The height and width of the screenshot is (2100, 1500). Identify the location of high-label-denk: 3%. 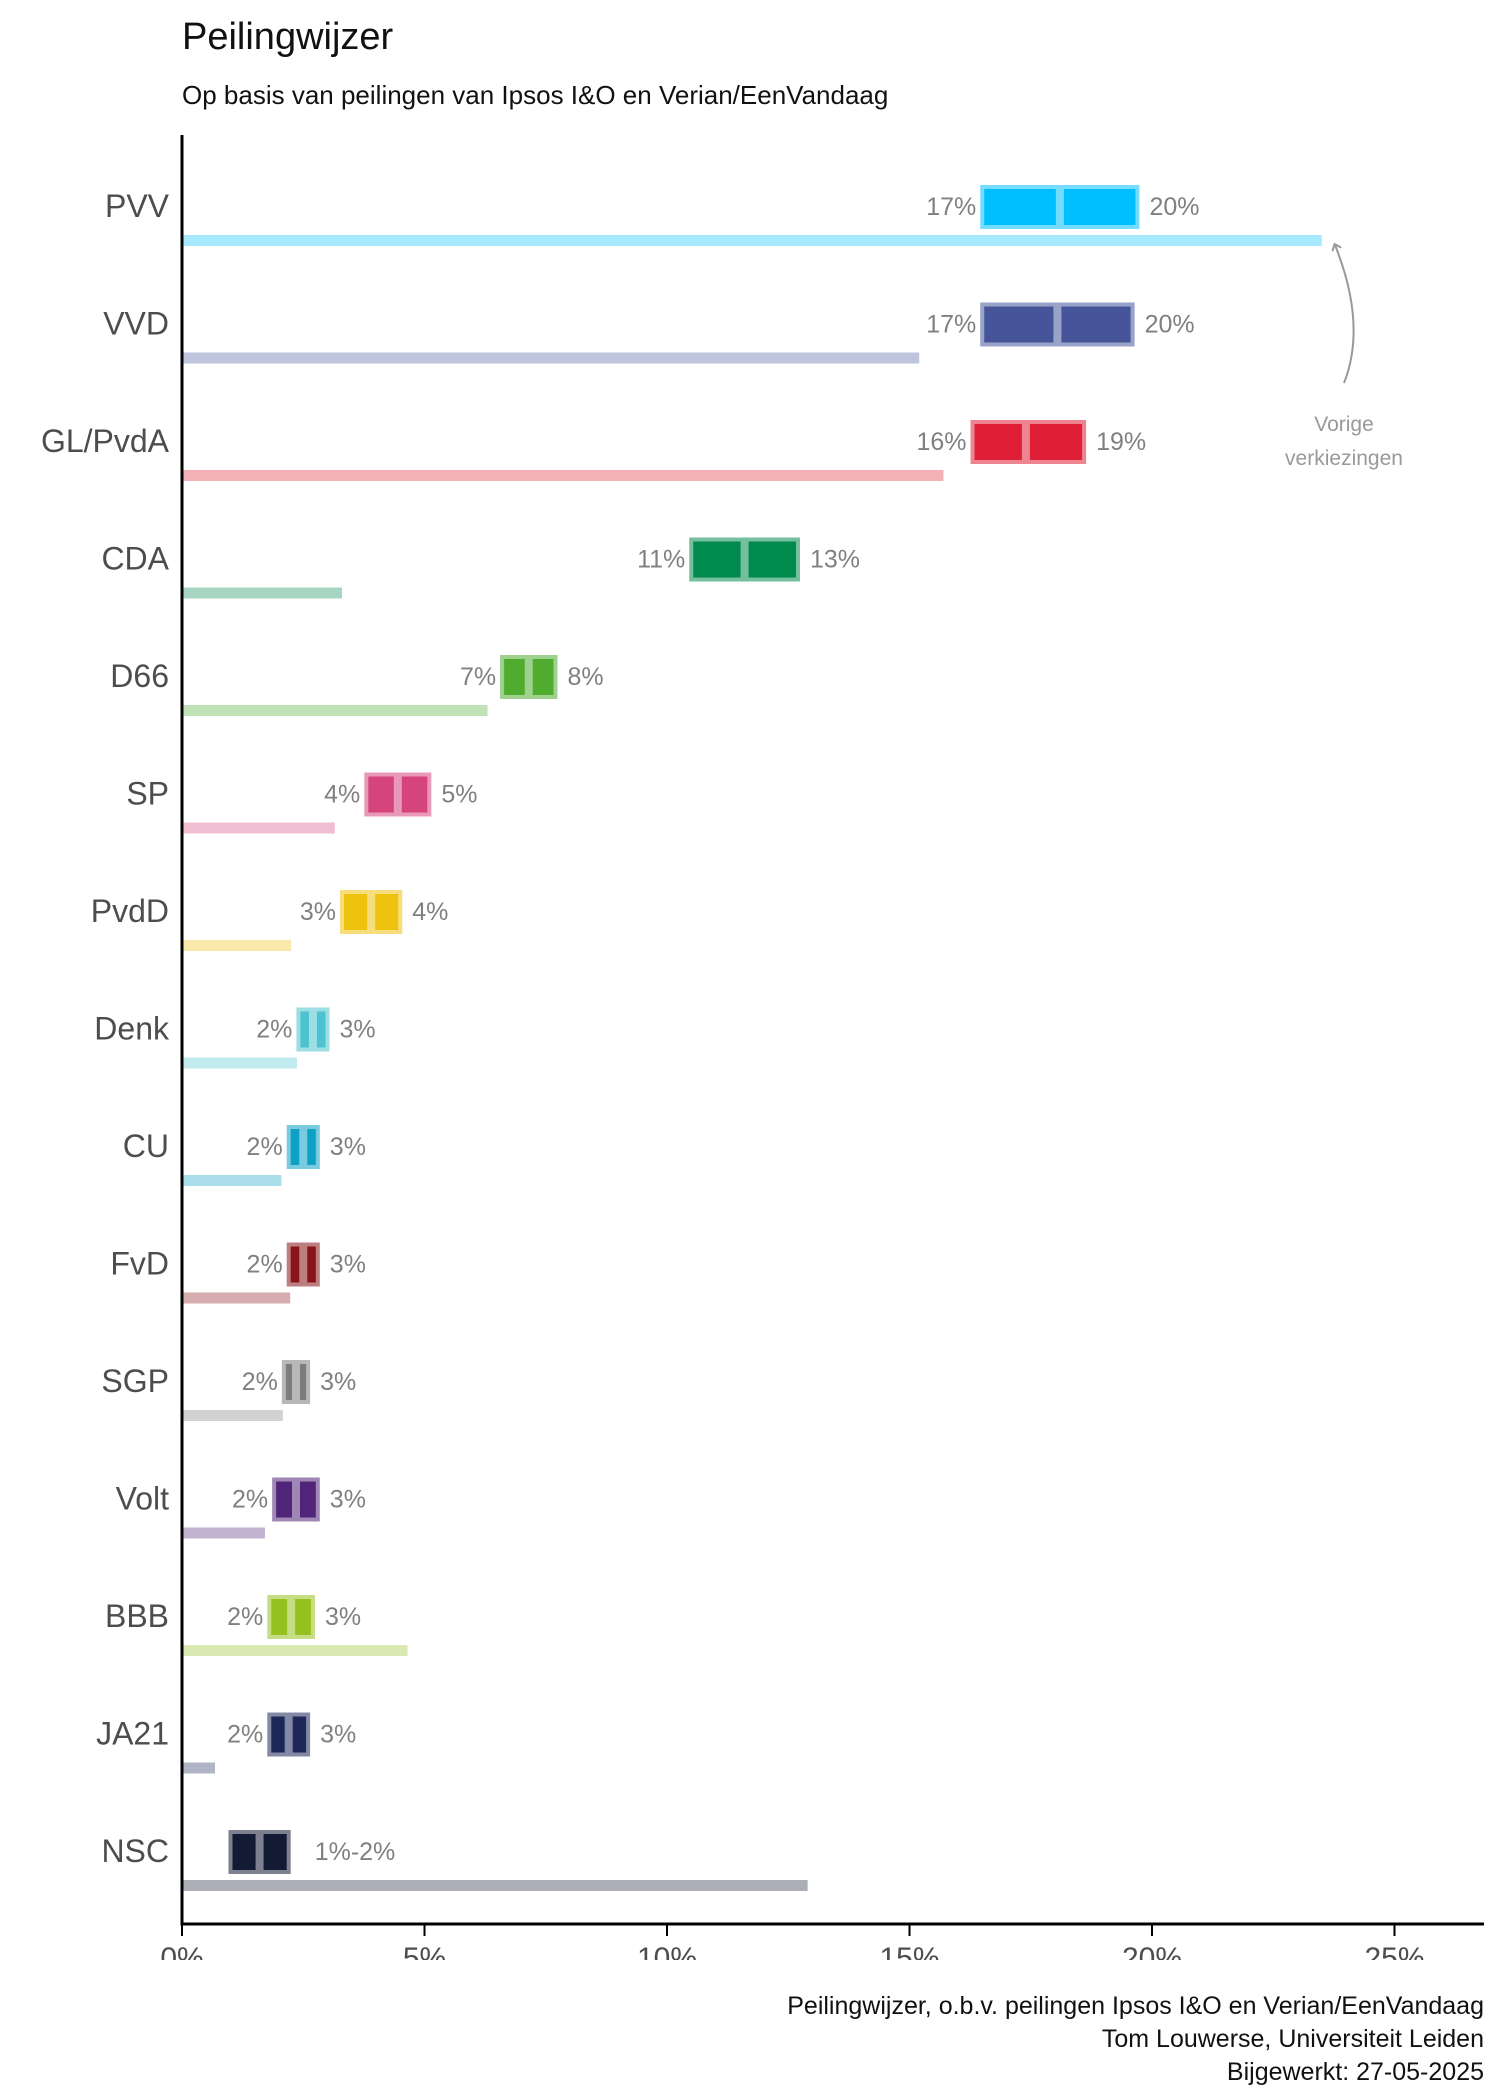
(358, 1030).